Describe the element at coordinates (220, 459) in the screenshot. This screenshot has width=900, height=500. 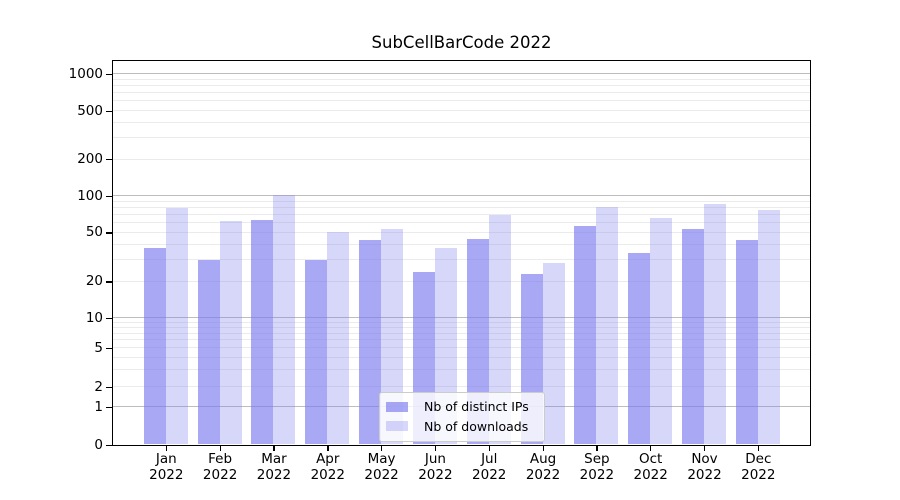
I see `x-tick-label-line: Feb` at that location.